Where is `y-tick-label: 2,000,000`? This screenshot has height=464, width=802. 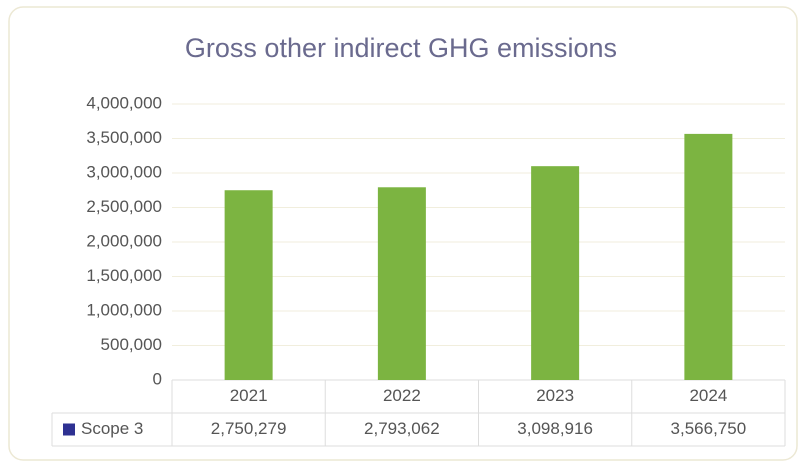
y-tick-label: 2,000,000 is located at coordinates (124, 240).